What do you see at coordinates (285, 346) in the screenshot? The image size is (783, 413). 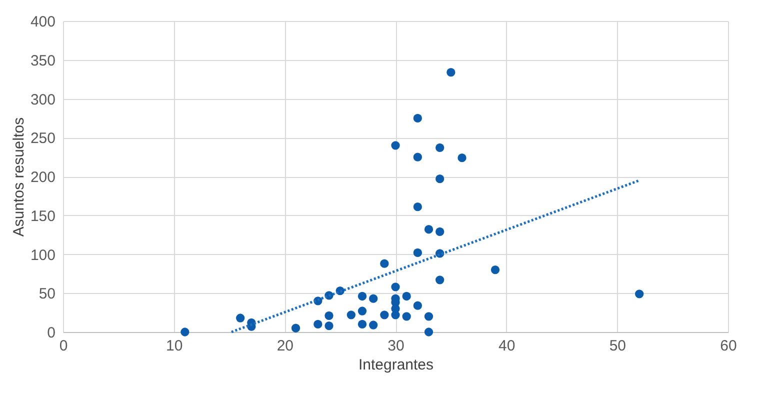 I see `x-tick-label: 20` at bounding box center [285, 346].